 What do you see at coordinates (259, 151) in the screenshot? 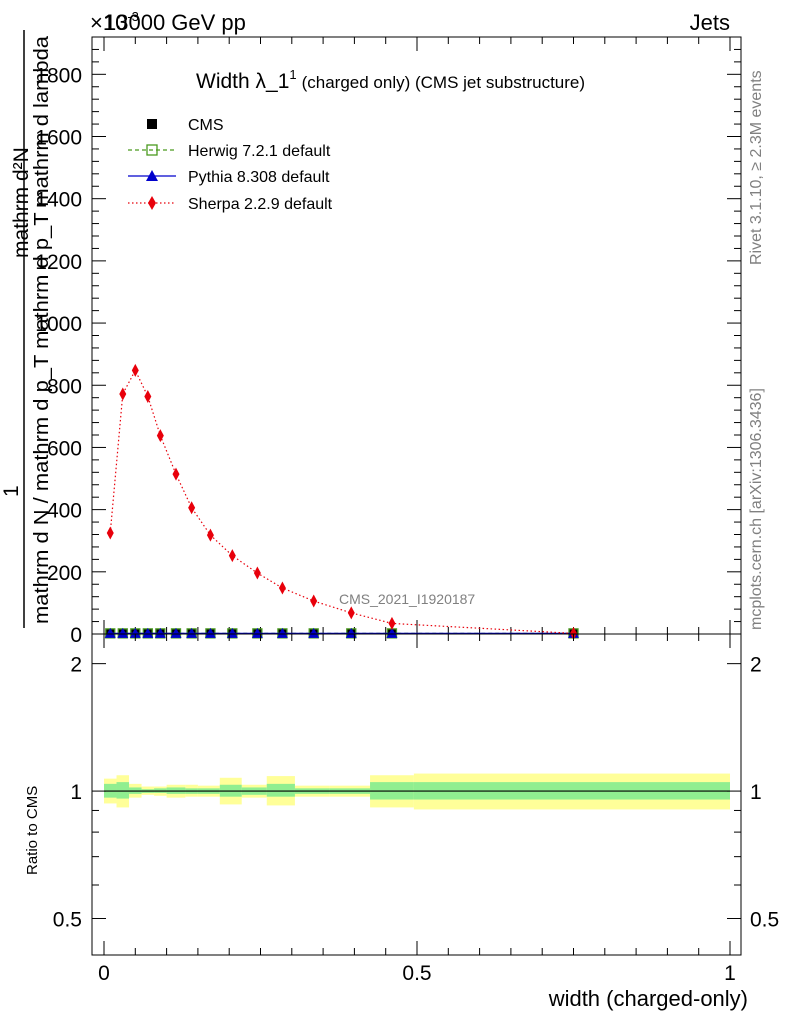
I see `legend-label: Herwig 7.2.1 default` at bounding box center [259, 151].